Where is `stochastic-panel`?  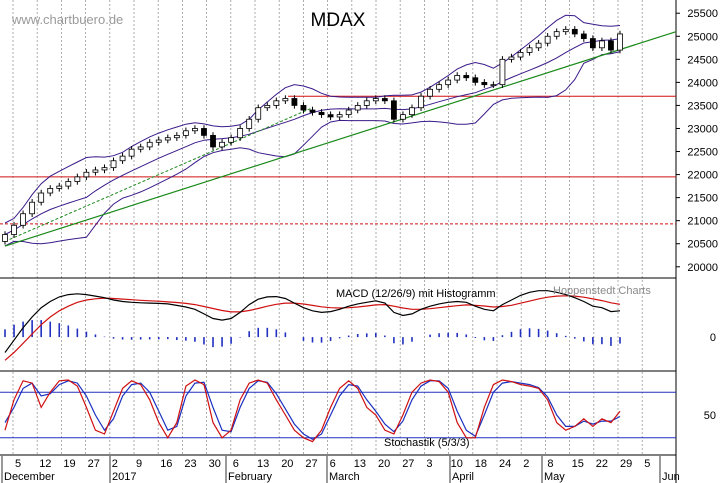
stochastic-panel is located at coordinates (338, 411).